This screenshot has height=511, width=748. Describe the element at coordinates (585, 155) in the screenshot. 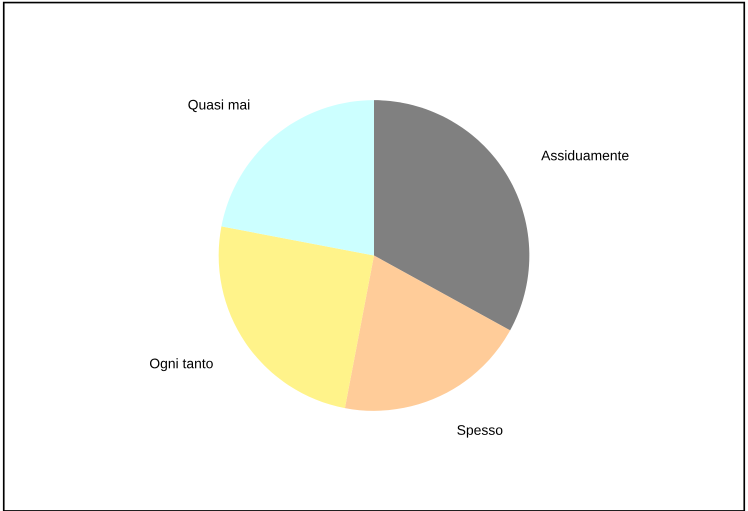

I see `slice-label: Assiduamente` at that location.